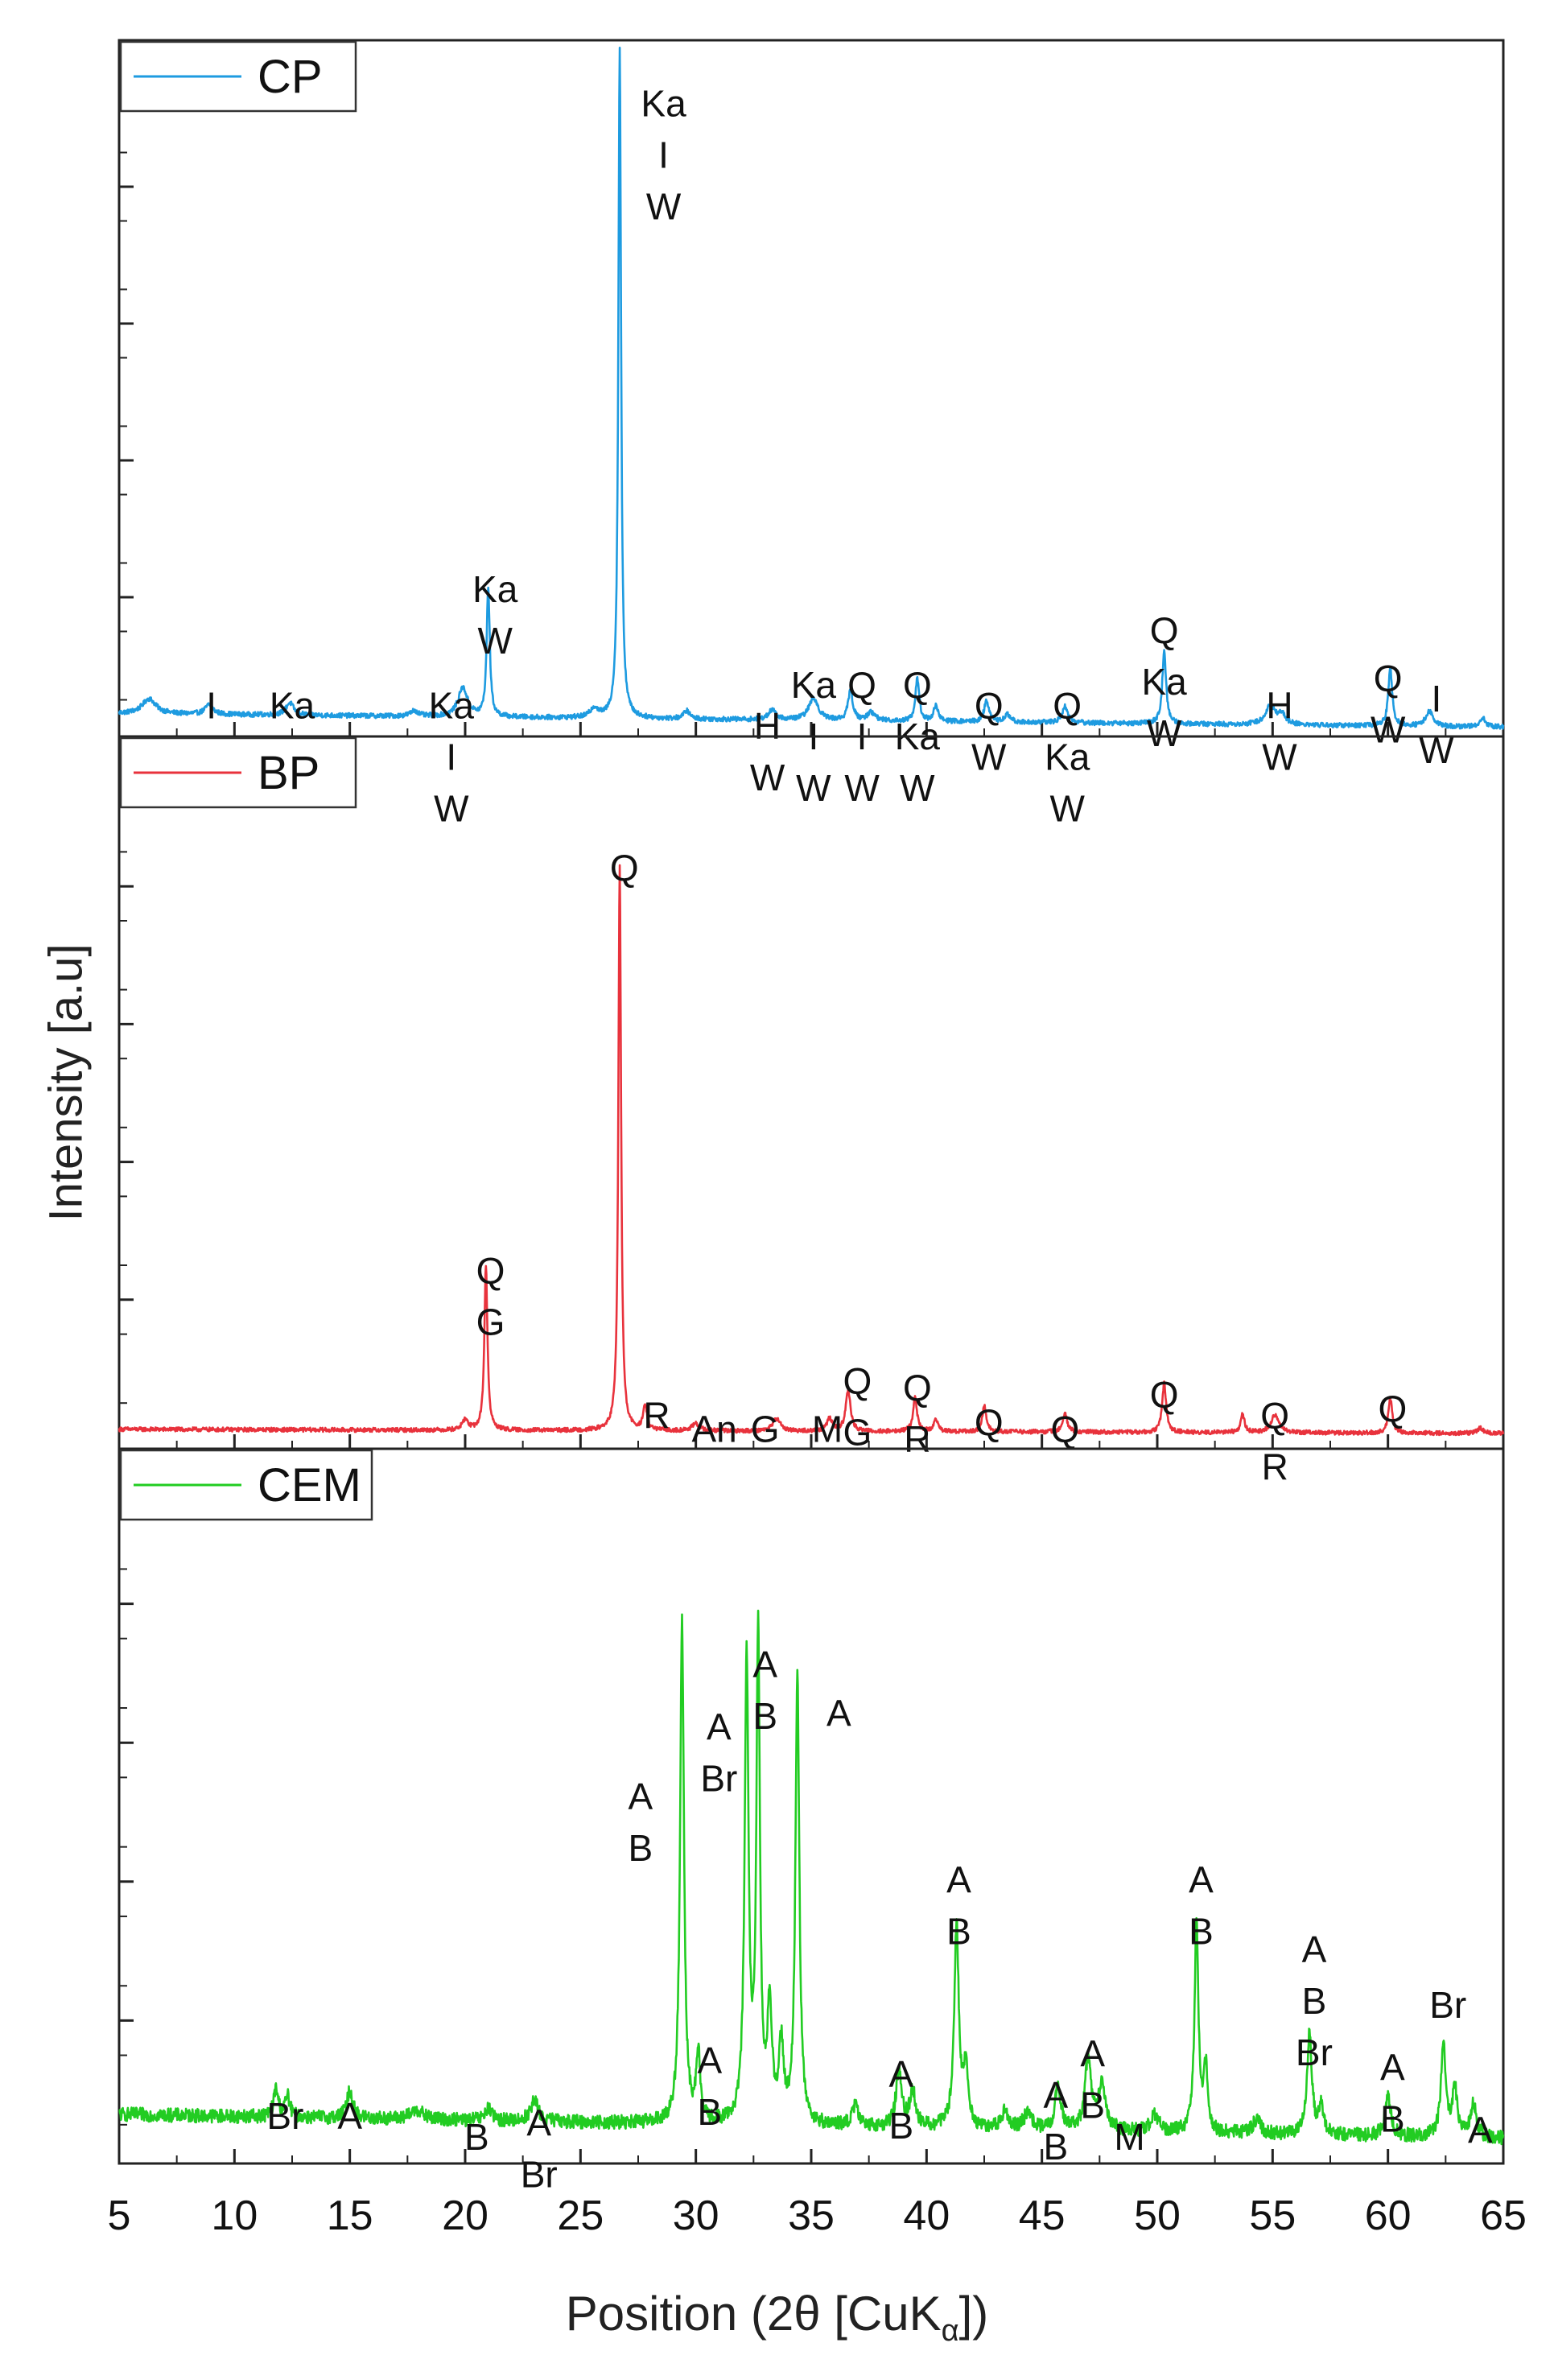  What do you see at coordinates (495, 615) in the screenshot?
I see `peak-annotation: Ka W` at bounding box center [495, 615].